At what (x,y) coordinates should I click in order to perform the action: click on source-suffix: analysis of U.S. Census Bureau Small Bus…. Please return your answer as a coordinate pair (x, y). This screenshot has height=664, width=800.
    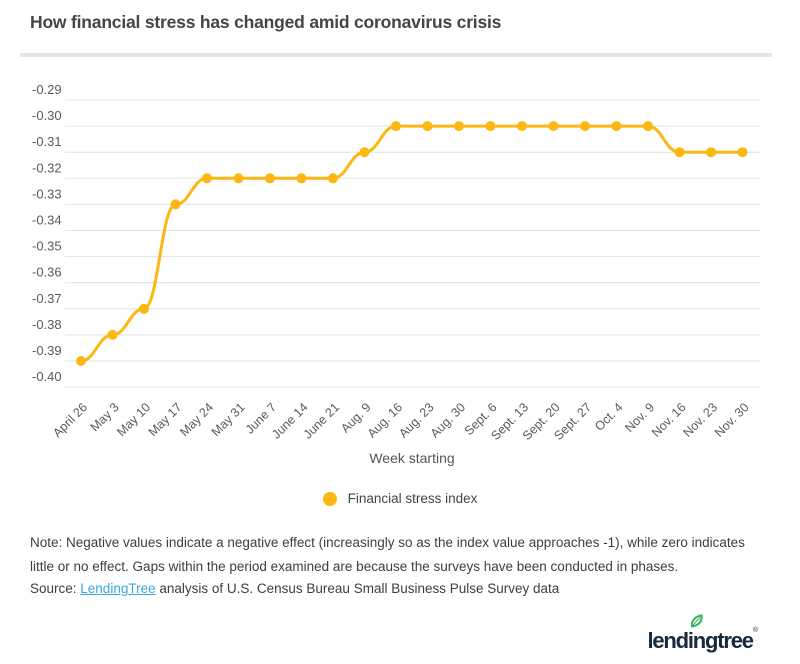
    Looking at the image, I should click on (357, 588).